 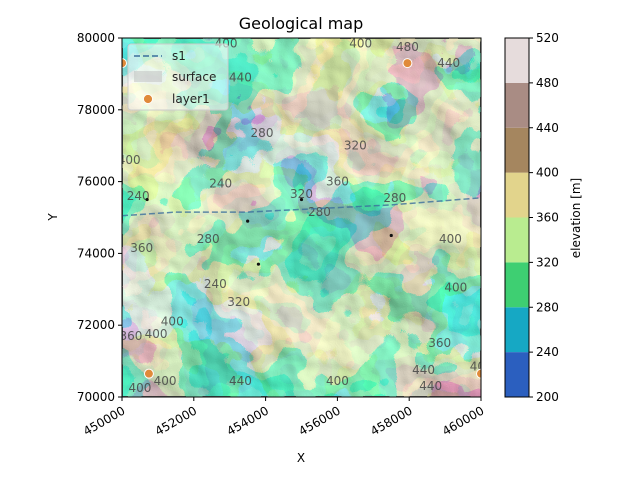 What do you see at coordinates (148, 76) in the screenshot?
I see `legend-surface-swatch` at bounding box center [148, 76].